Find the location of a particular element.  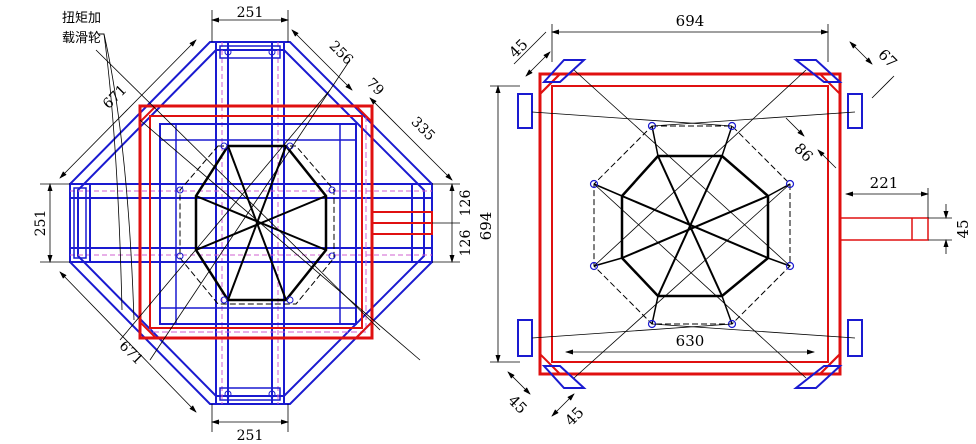

right-dim-corner-tl: 45 is located at coordinates (528, 54).